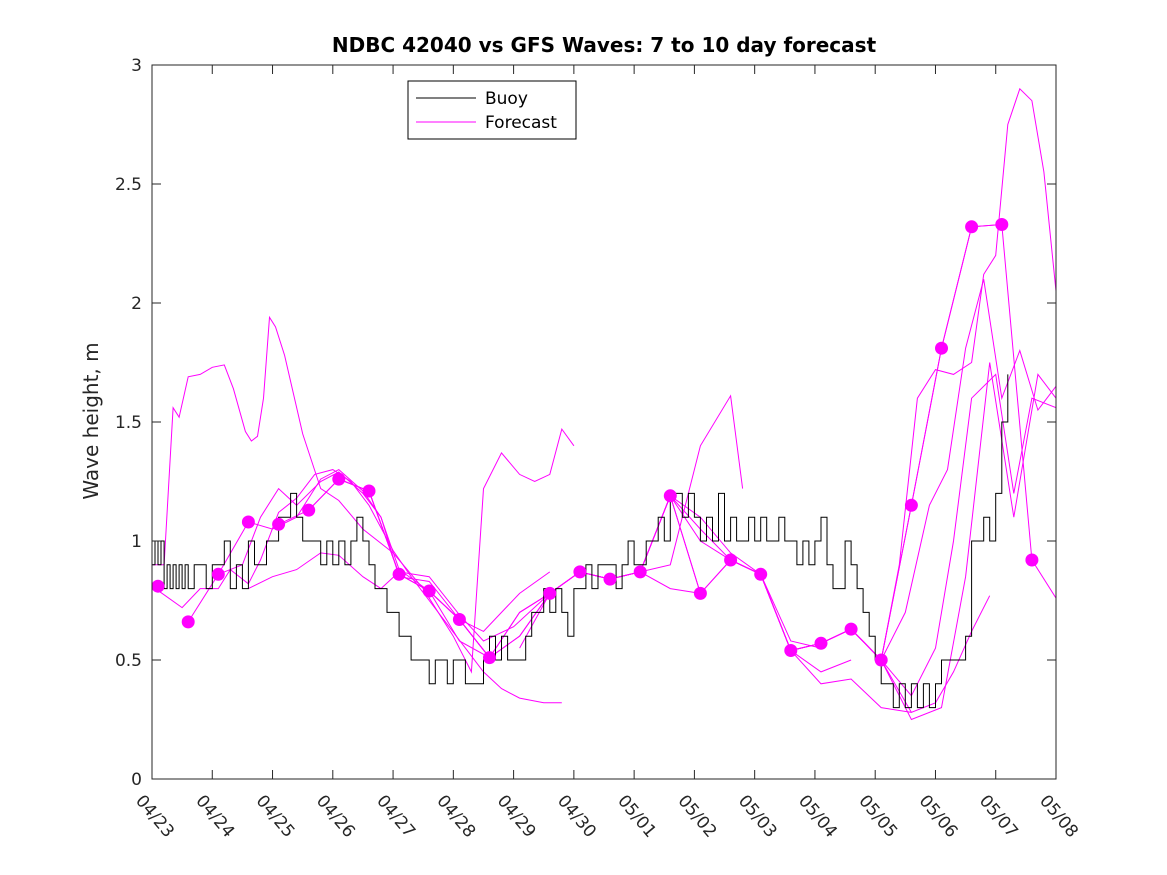  I want to click on legend-box, so click(492, 110).